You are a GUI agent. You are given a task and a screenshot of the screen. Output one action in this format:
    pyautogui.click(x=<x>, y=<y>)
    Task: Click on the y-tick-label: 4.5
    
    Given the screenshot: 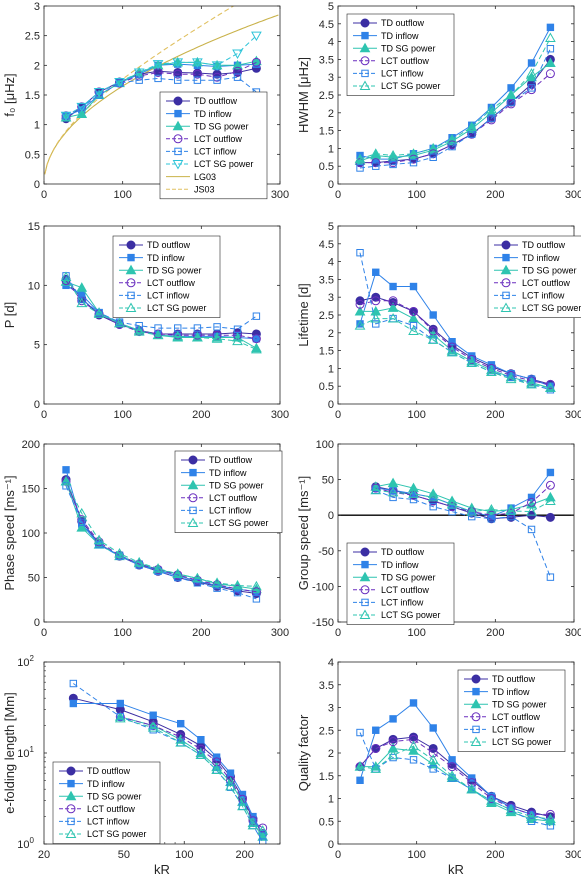 What is the action you would take?
    pyautogui.click(x=326, y=25)
    